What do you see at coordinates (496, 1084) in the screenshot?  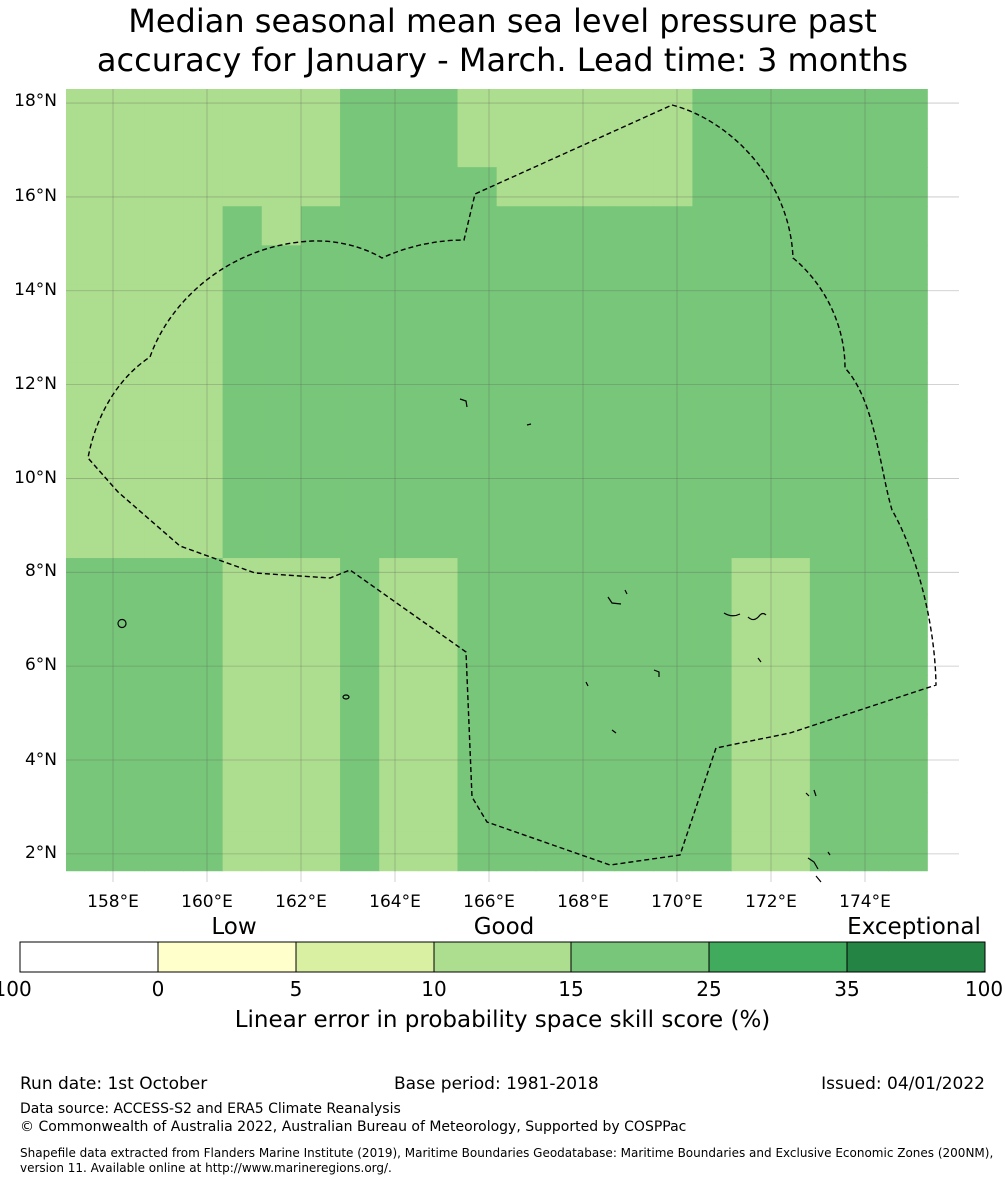 I see `base-period: Base period: 1981-2018` at bounding box center [496, 1084].